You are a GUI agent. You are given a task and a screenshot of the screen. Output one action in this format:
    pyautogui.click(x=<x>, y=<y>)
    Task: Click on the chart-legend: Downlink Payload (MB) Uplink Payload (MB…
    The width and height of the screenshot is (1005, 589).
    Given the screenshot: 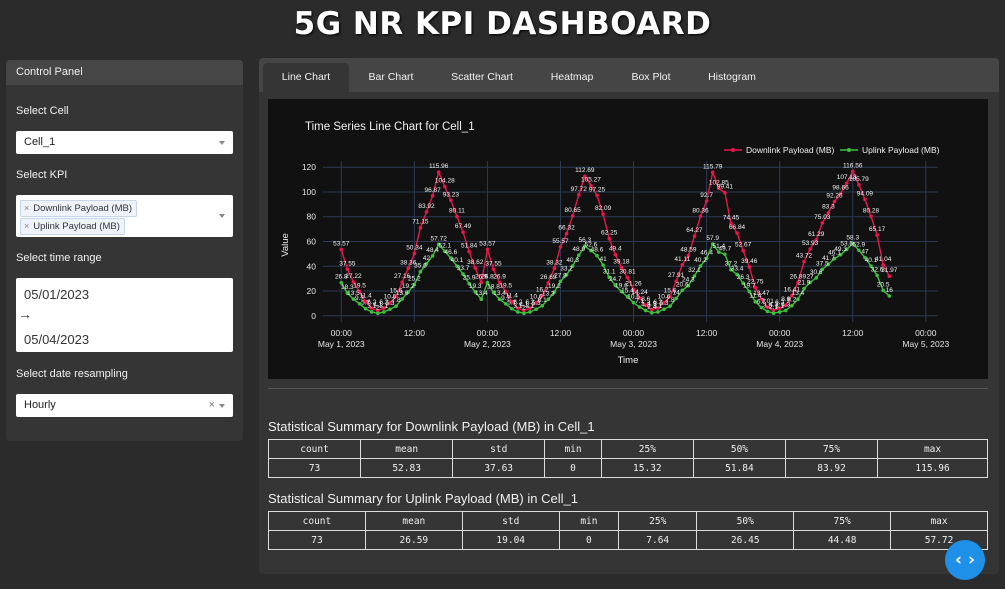 What is the action you would take?
    pyautogui.click(x=832, y=150)
    